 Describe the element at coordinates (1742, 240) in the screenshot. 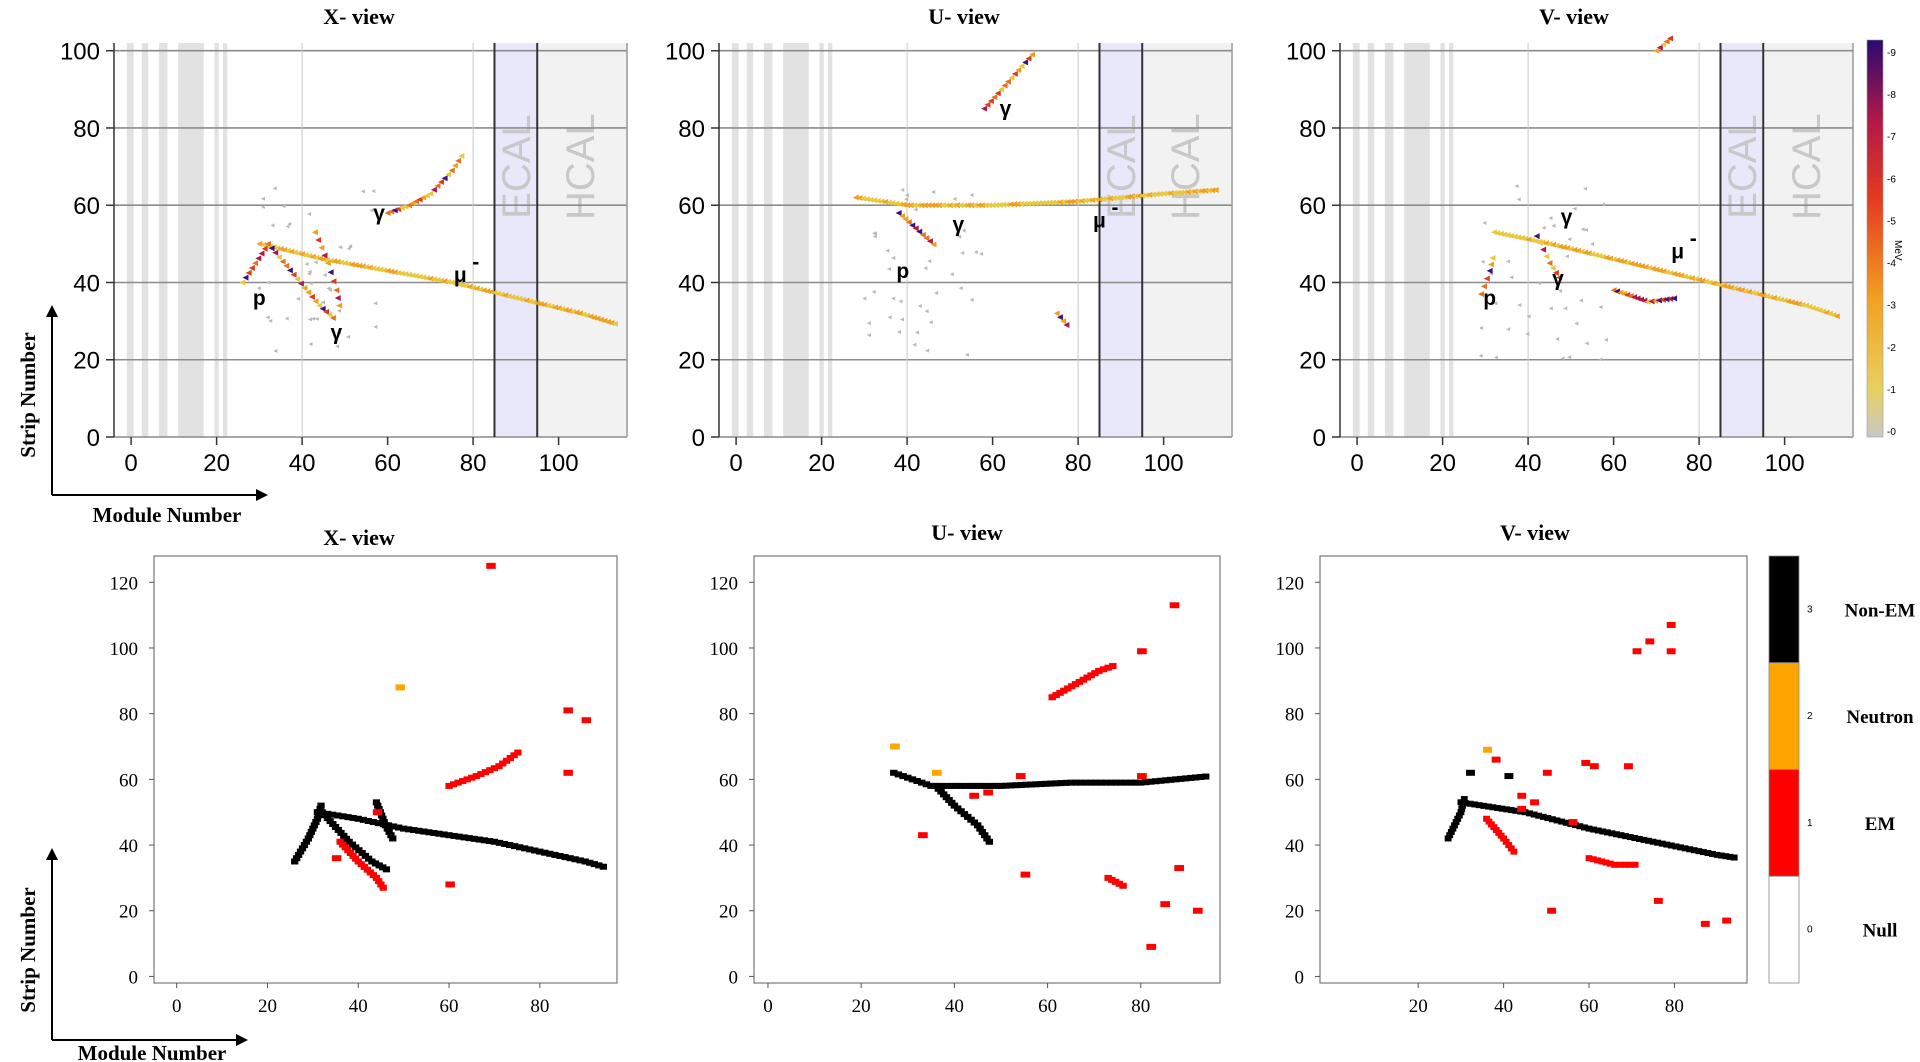

I see `ecal-region` at that location.